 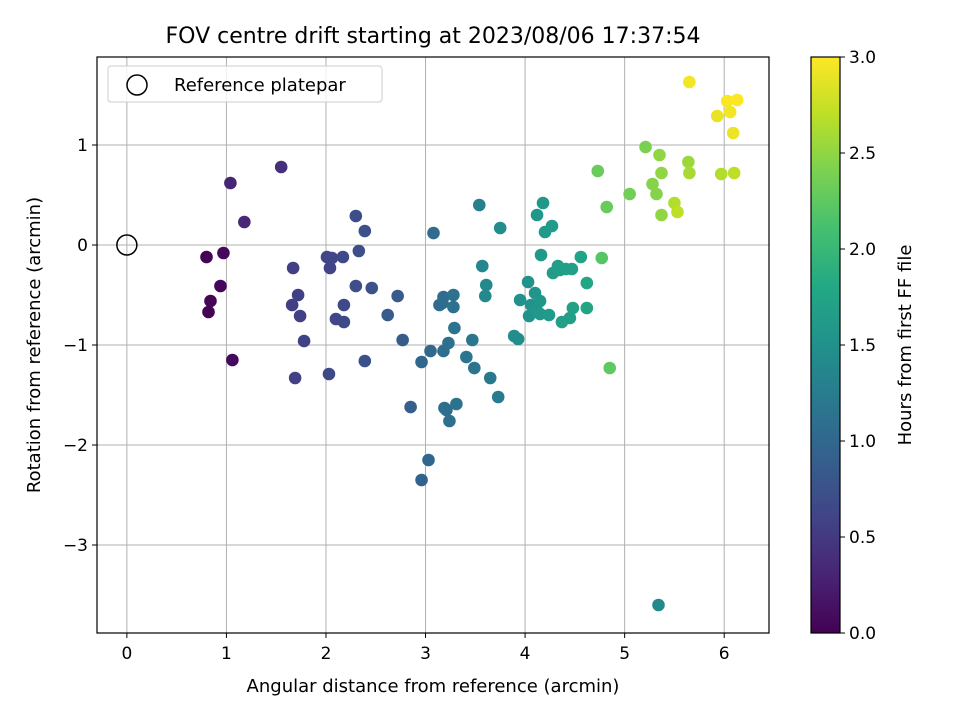 I want to click on y-tick-label: −1, so click(x=75, y=346).